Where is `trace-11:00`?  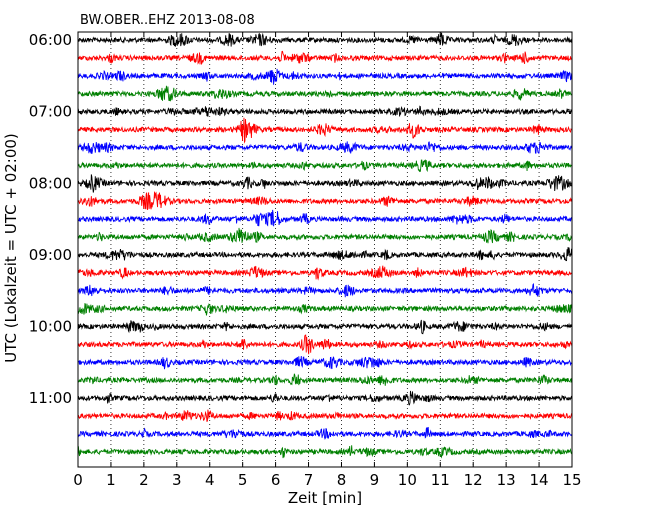 trace-11:00 is located at coordinates (325, 398).